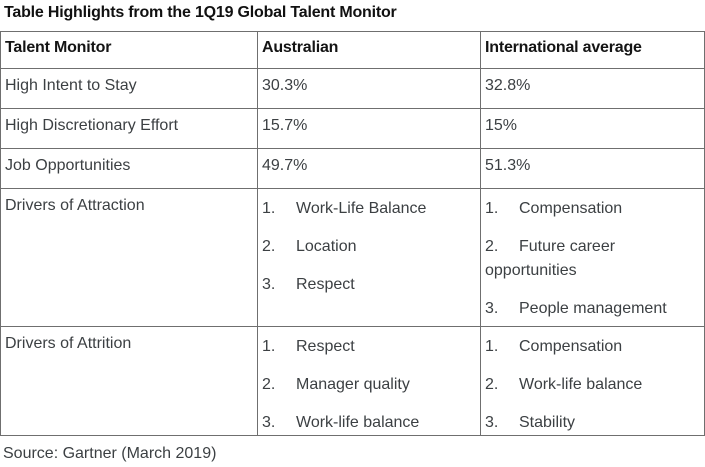  What do you see at coordinates (592, 128) in the screenshot?
I see `international-value: 15%` at bounding box center [592, 128].